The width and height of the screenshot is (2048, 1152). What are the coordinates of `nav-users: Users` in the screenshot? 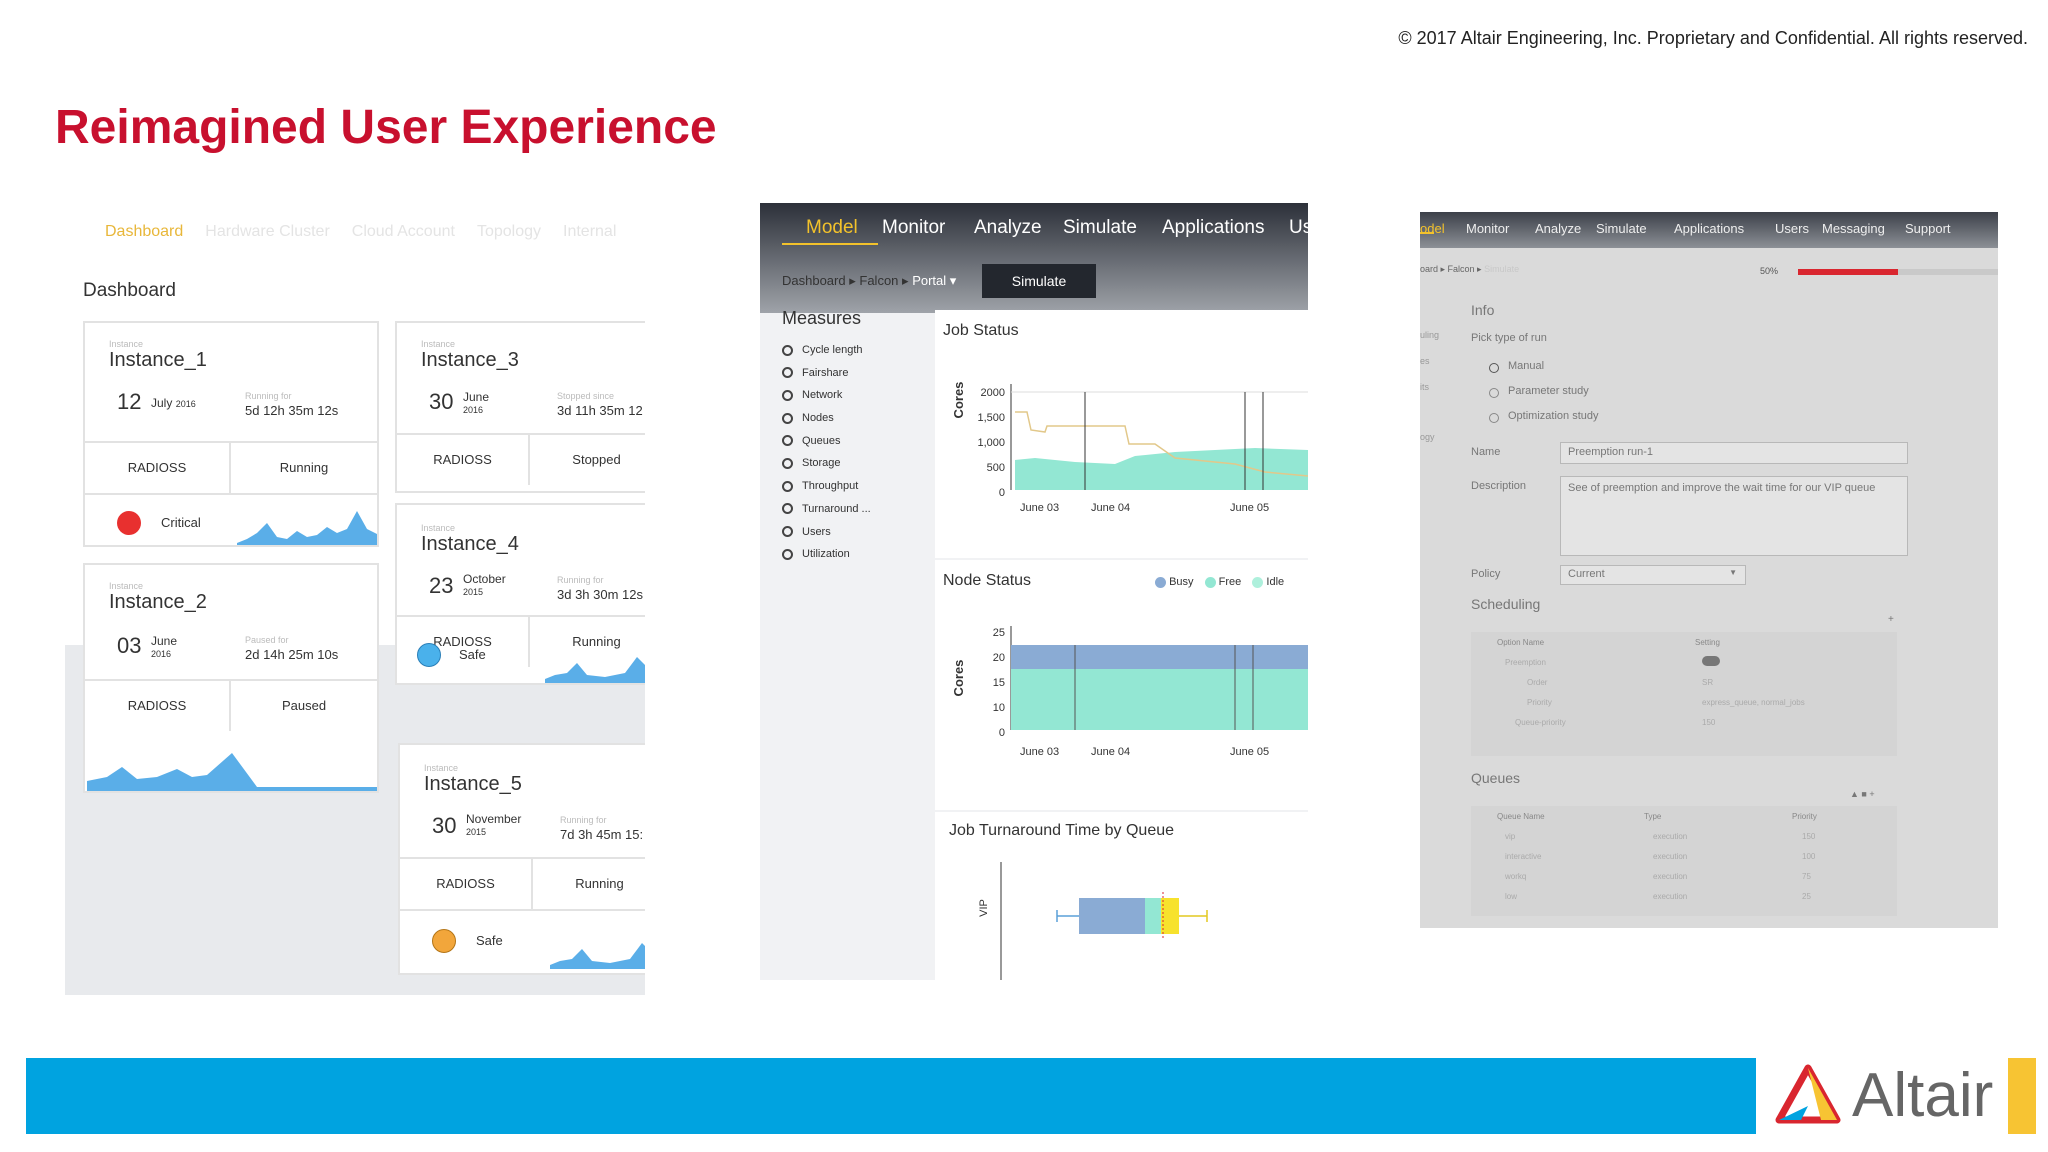 It's located at (1792, 228).